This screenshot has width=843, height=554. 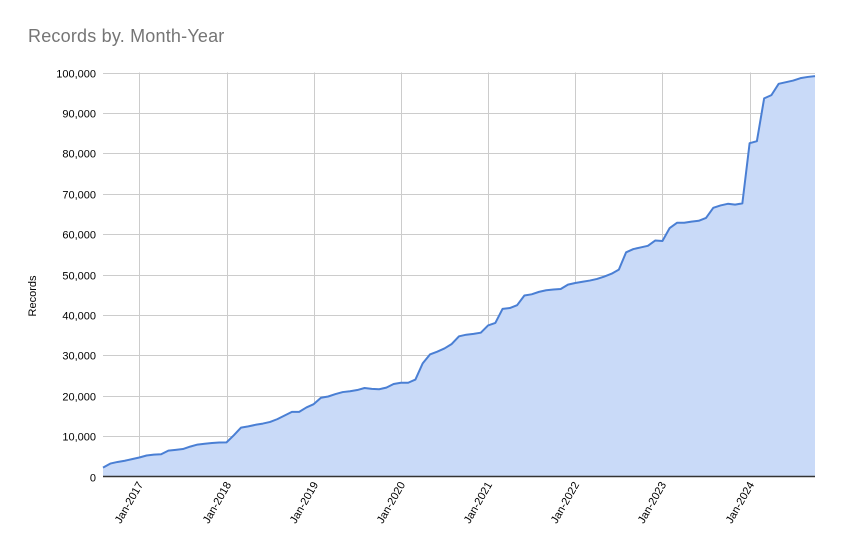 What do you see at coordinates (565, 503) in the screenshot?
I see `x-tick-label: Jan-2022` at bounding box center [565, 503].